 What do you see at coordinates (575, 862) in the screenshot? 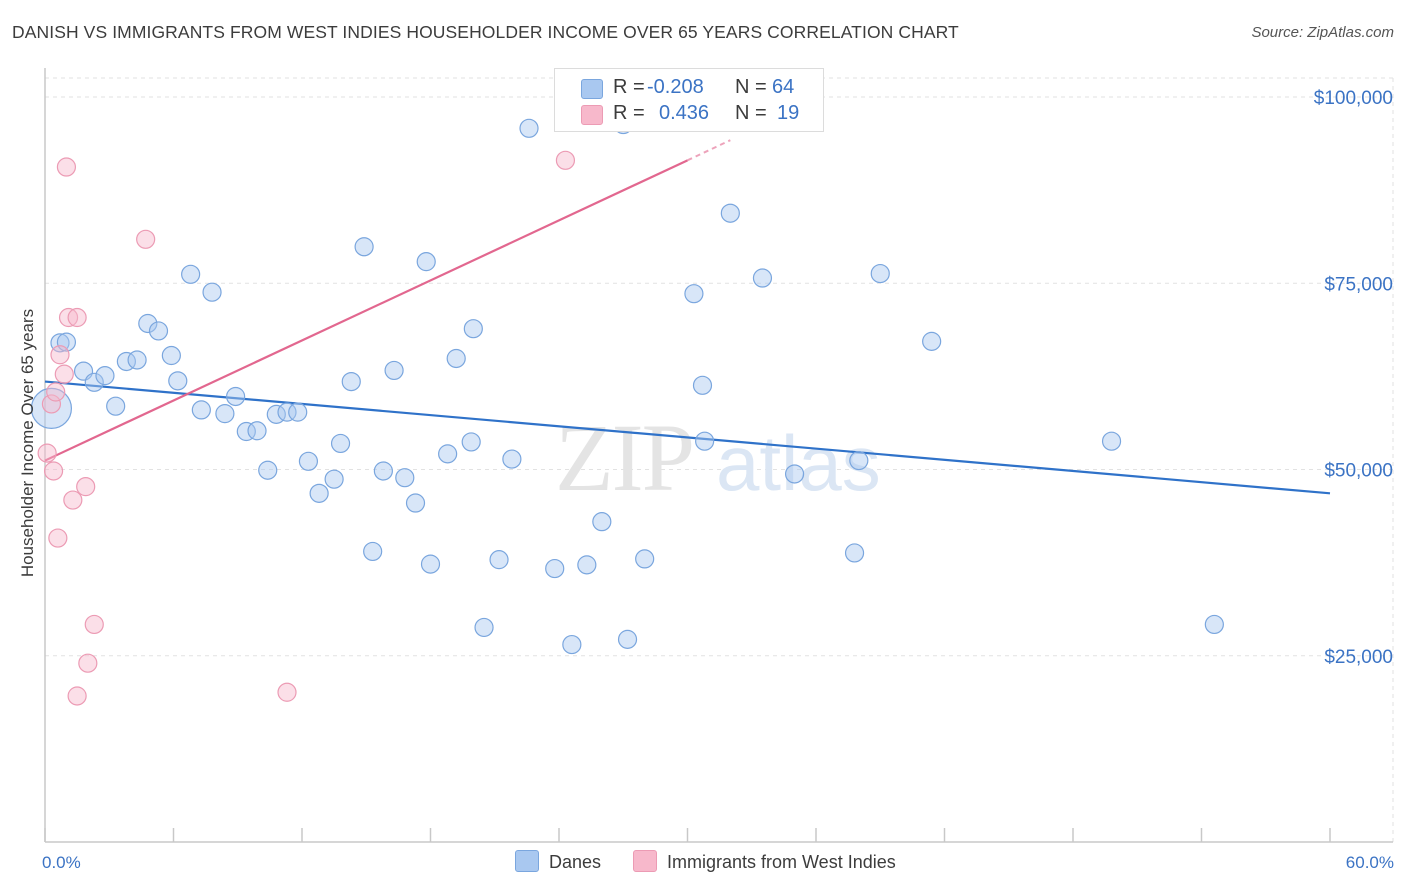
I see `legend-label-danes: Danes` at bounding box center [575, 862].